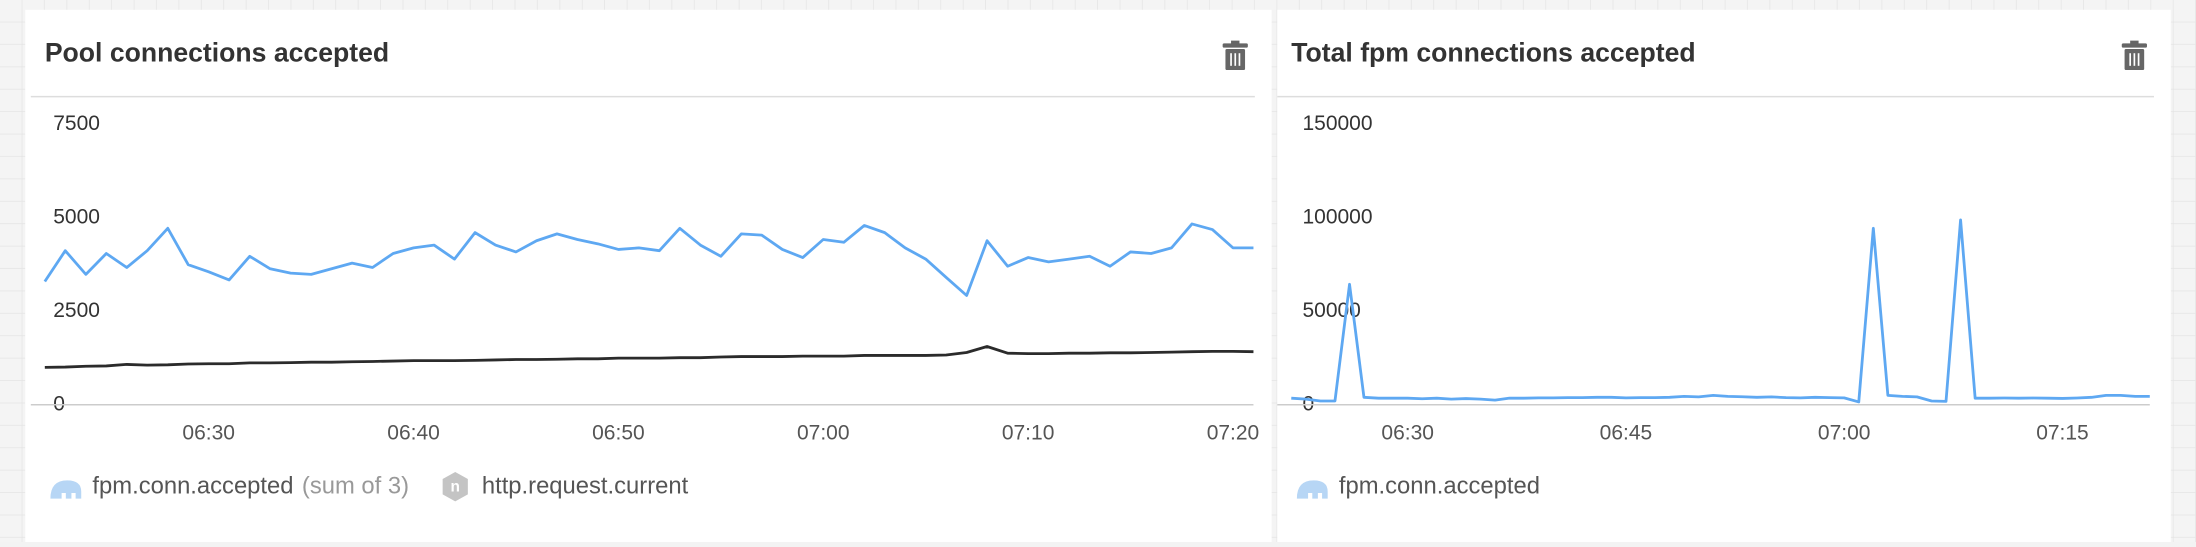  Describe the element at coordinates (76, 123) in the screenshot. I see `y-tick-label: 7500` at that location.